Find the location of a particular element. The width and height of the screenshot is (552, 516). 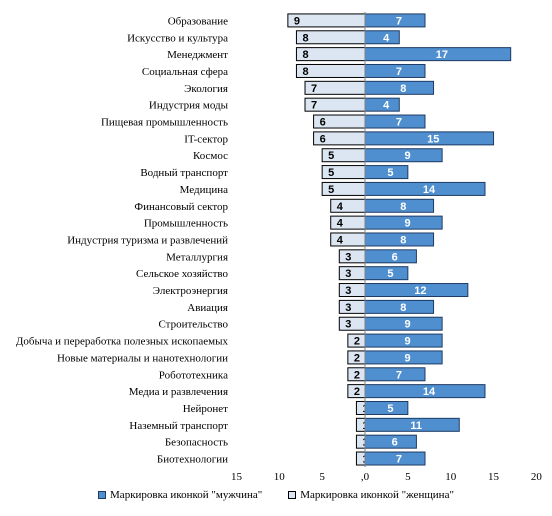

category-label: Менеджмент is located at coordinates (197, 55).